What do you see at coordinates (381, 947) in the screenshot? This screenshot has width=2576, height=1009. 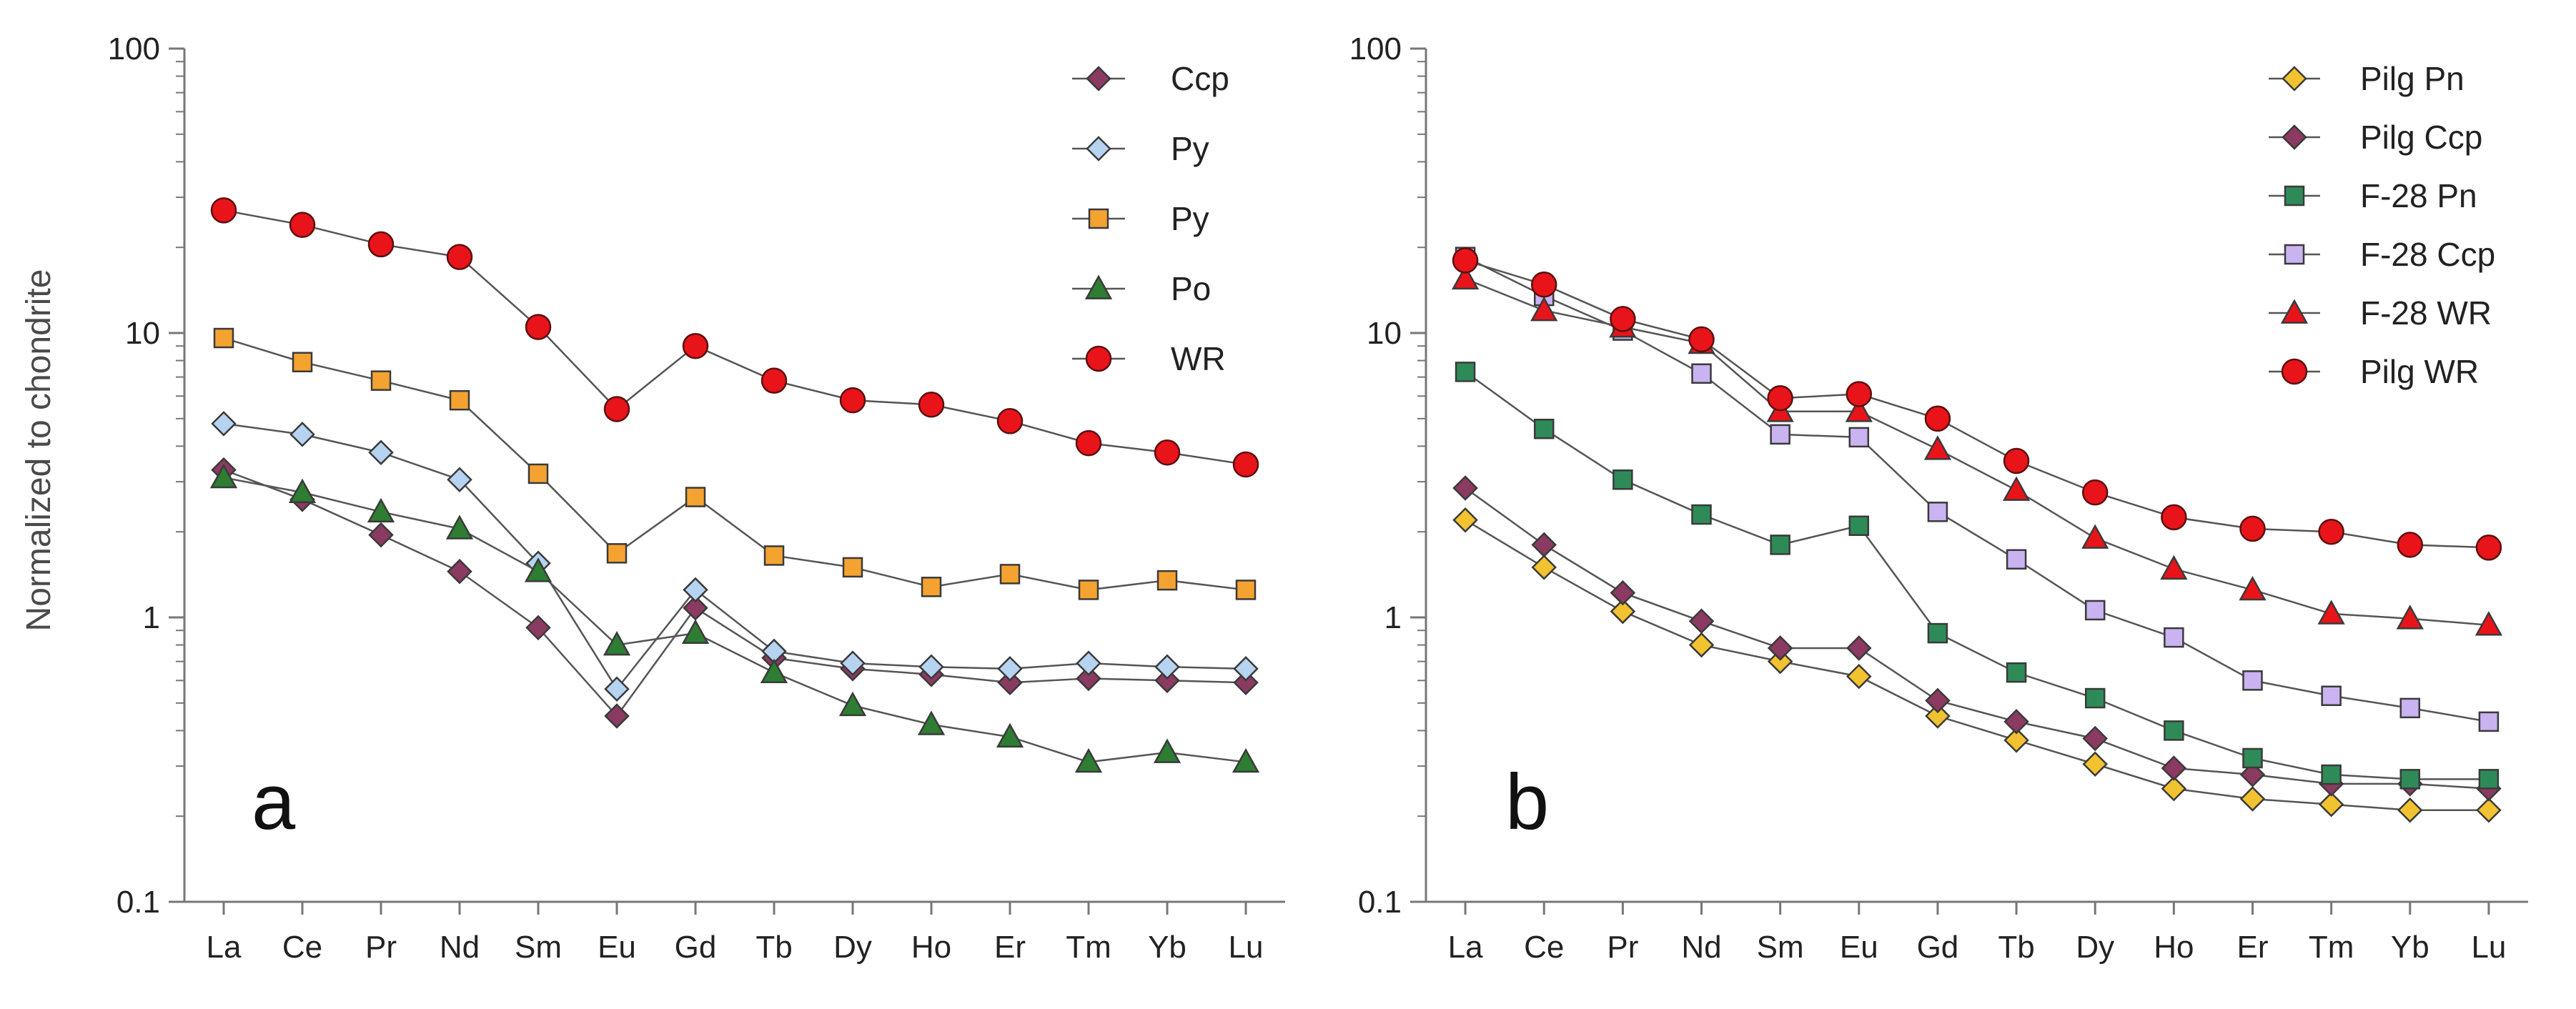 I see `x-tick-label-pr: Pr` at bounding box center [381, 947].